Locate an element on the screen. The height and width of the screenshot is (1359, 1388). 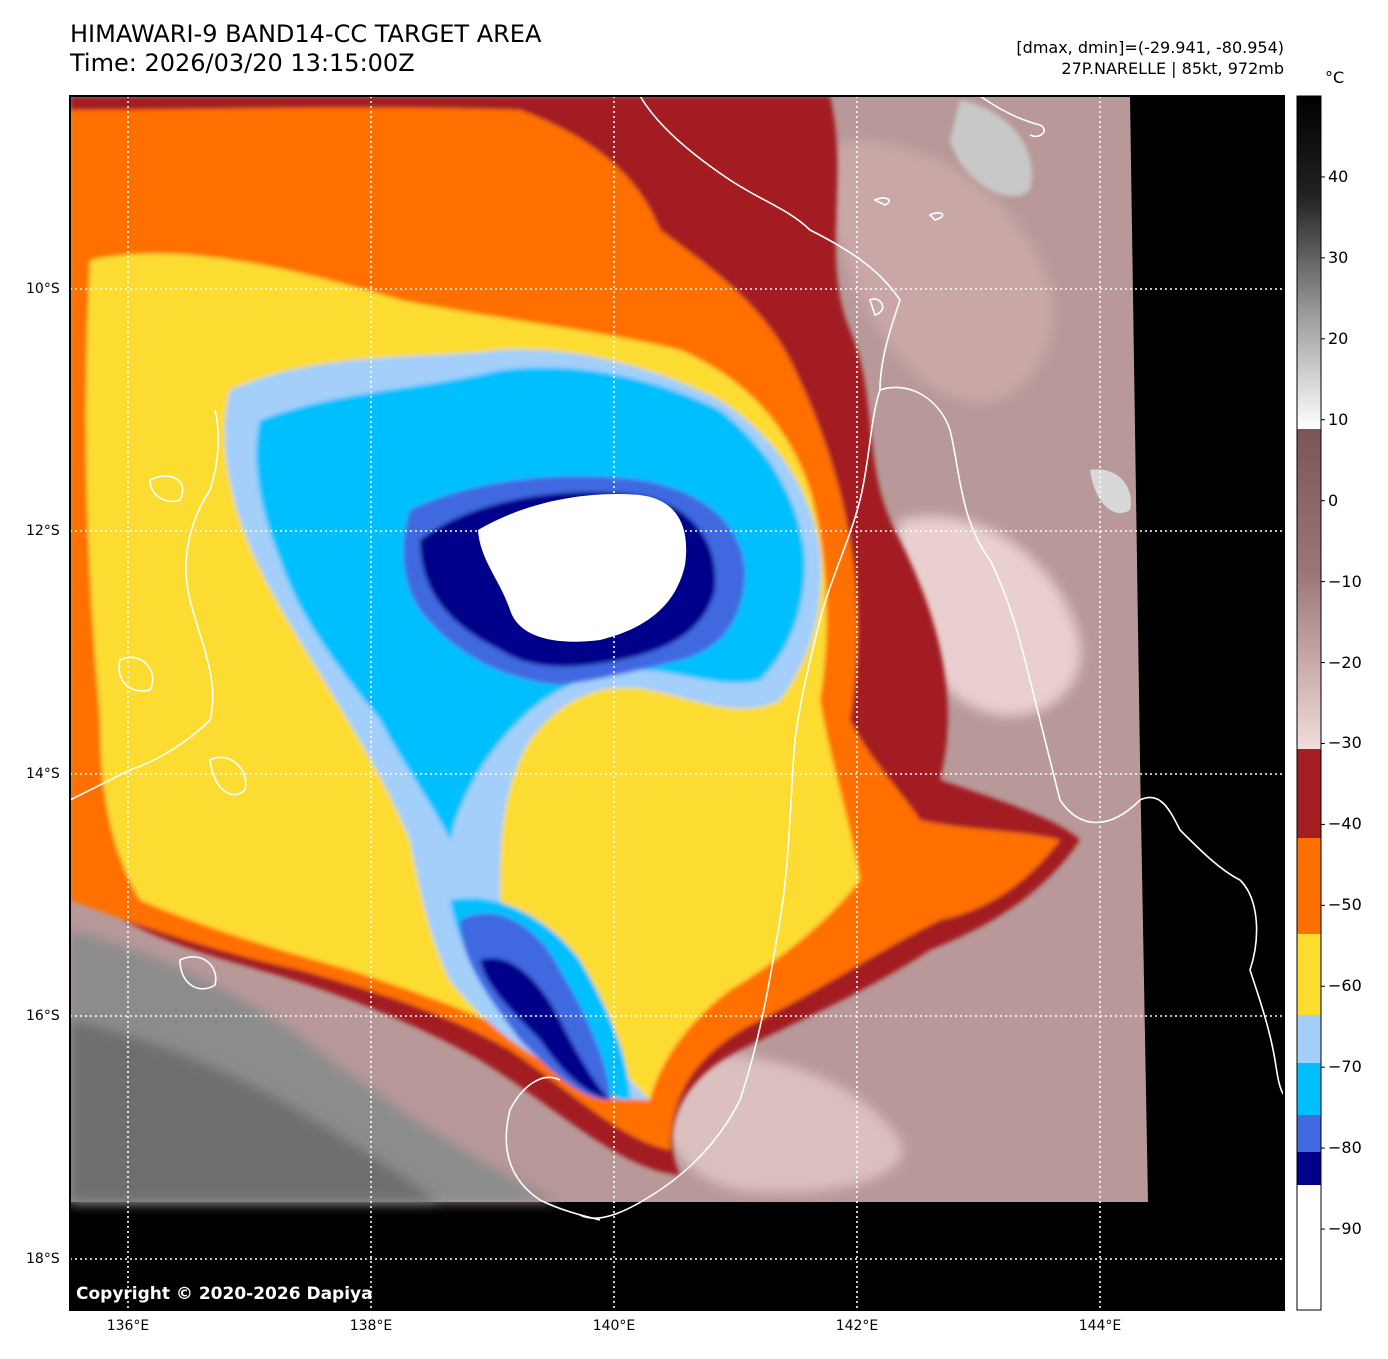
colorbar-tick-label: 10 is located at coordinates (1338, 419).